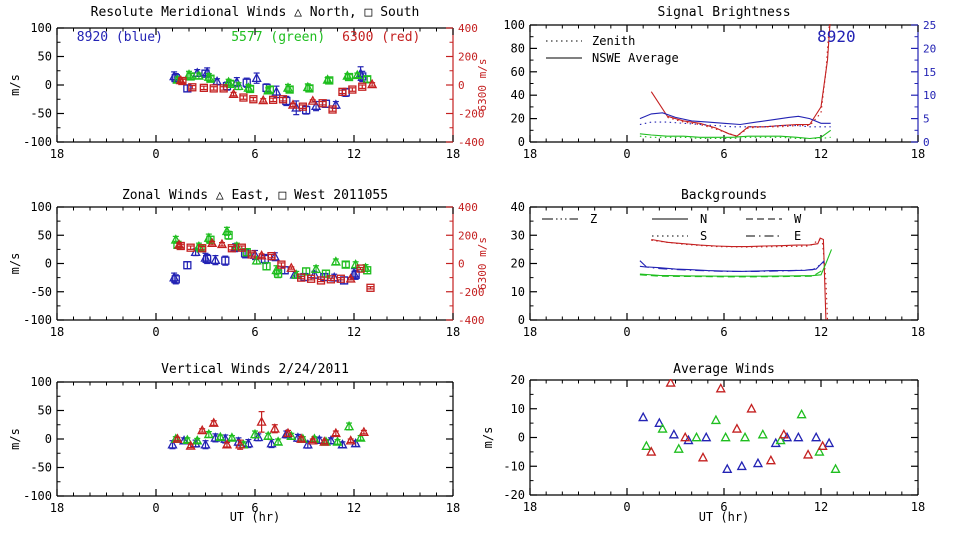 Image resolution: width=960 pixels, height=540 pixels. What do you see at coordinates (381, 37) in the screenshot?
I see `annotation-6300-red-: 6300 (red)` at bounding box center [381, 37].